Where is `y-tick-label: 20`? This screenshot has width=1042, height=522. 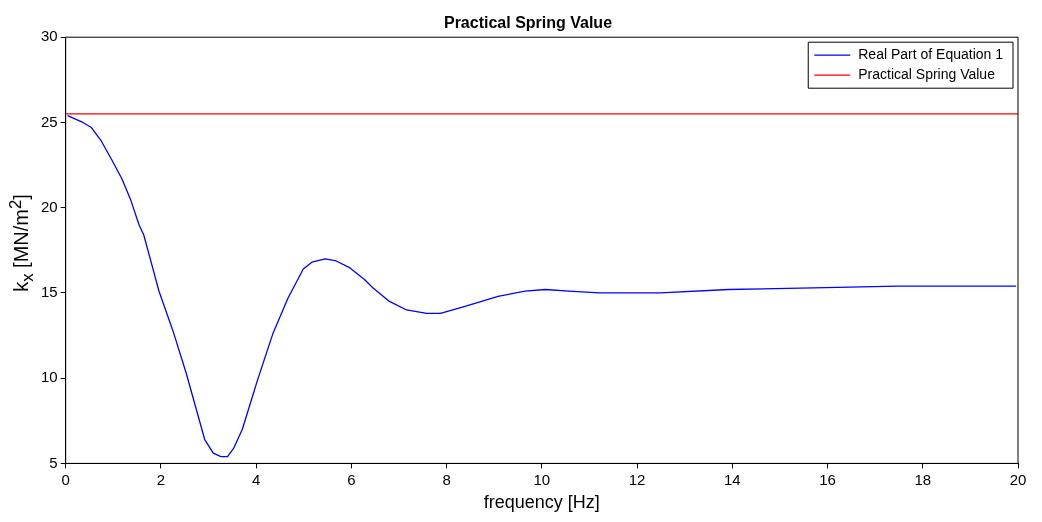
y-tick-label: 20 is located at coordinates (49, 206).